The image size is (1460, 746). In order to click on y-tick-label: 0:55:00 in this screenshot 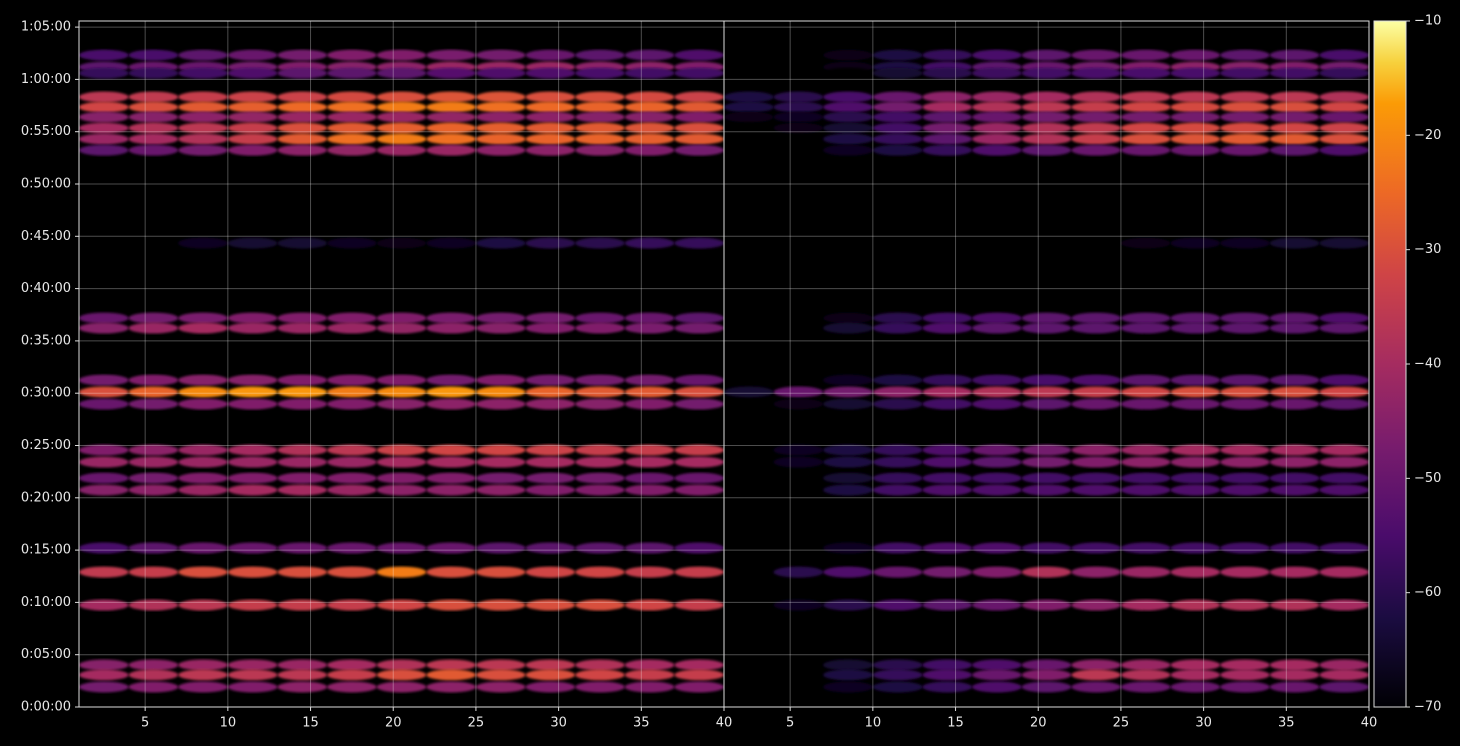, I will do `click(46, 131)`.